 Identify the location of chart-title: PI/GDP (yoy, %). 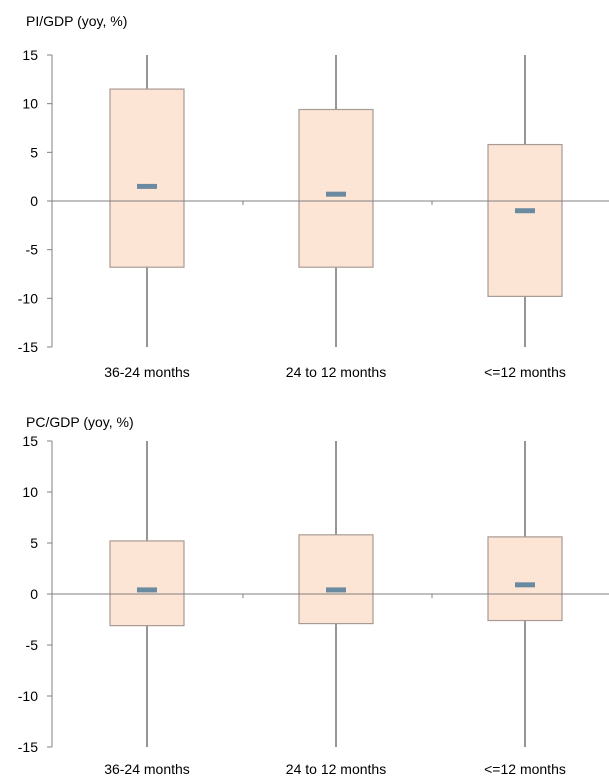
(76, 21).